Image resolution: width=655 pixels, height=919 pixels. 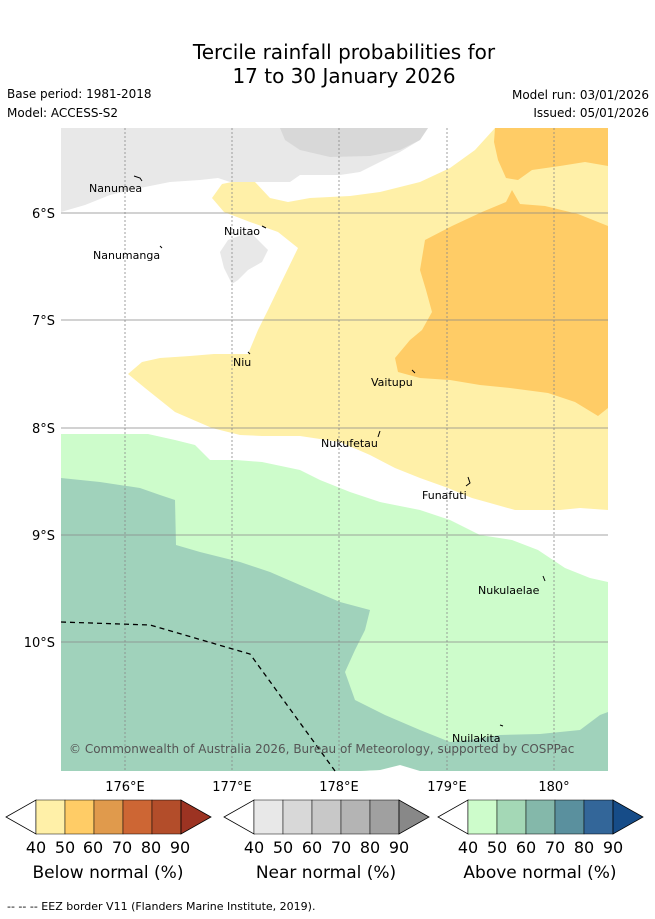 What do you see at coordinates (180, 847) in the screenshot?
I see `cb0-tick-90: 90` at bounding box center [180, 847].